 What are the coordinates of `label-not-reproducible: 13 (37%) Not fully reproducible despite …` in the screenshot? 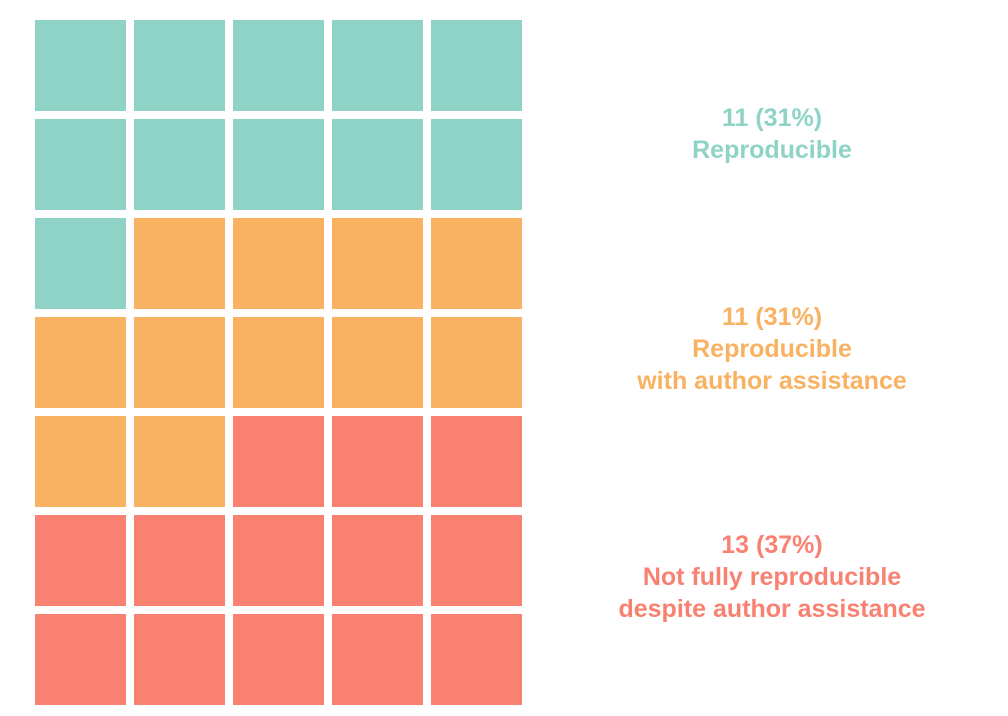 It's located at (772, 577).